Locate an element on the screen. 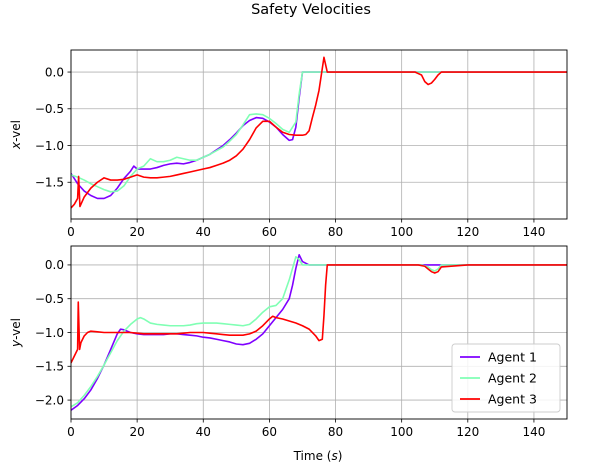 This screenshot has width=607, height=466. legend: Agent 1 Agent 2 Agent 3 is located at coordinates (506, 378).